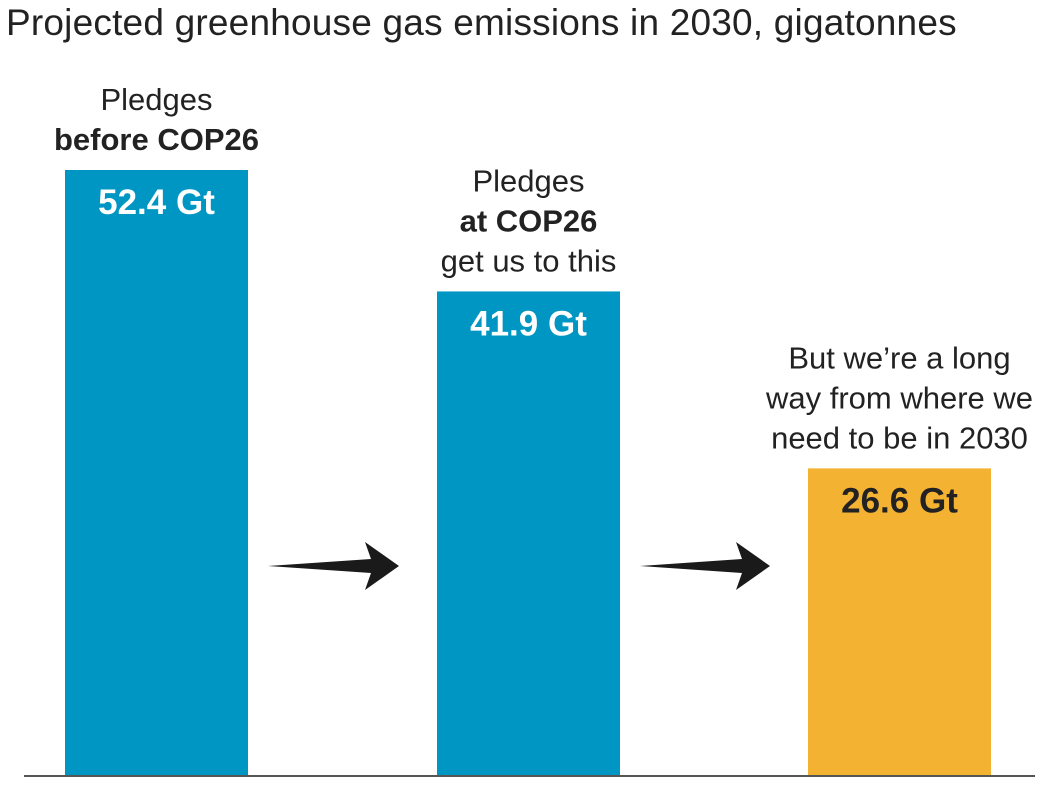  Describe the element at coordinates (899, 357) in the screenshot. I see `category-label-3-line-1: But we’re a long` at that location.